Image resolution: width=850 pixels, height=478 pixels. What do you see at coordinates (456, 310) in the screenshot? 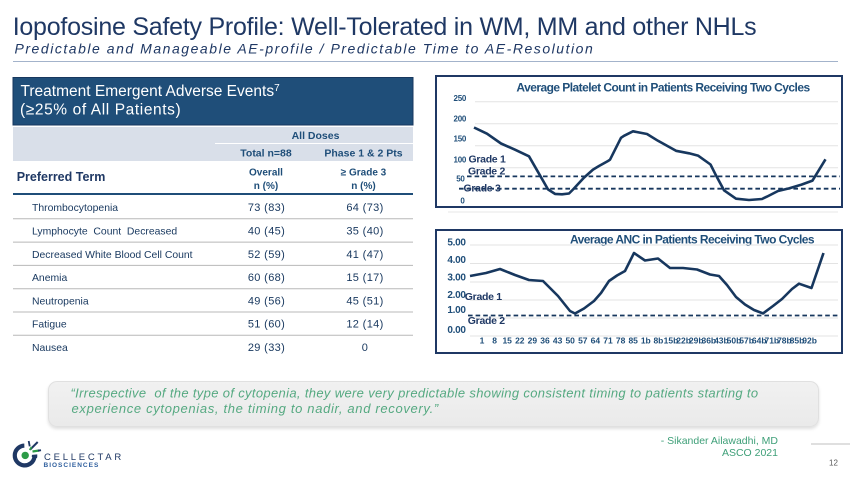
I see `svg-text: 1.00` at bounding box center [456, 310].